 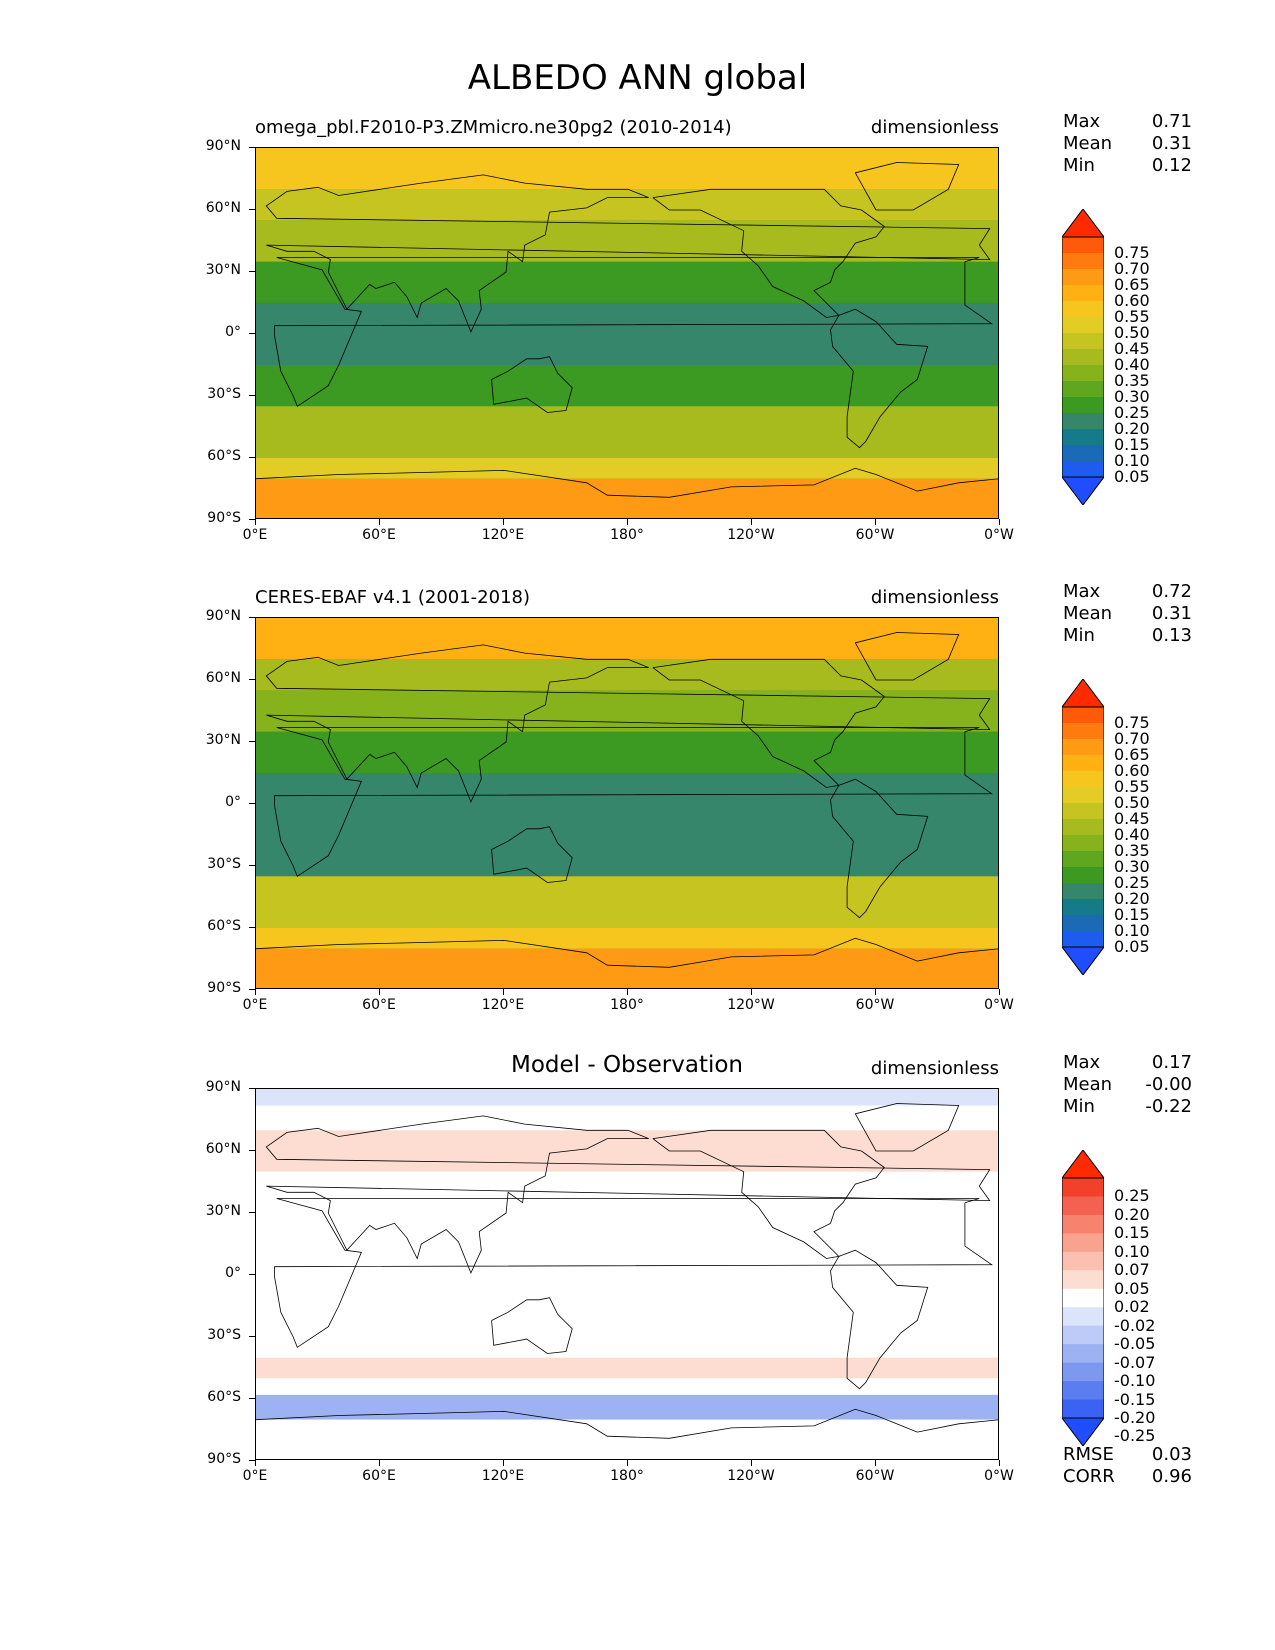 What do you see at coordinates (1132, 1307) in the screenshot?
I see `colorbar-label: 0.02` at bounding box center [1132, 1307].